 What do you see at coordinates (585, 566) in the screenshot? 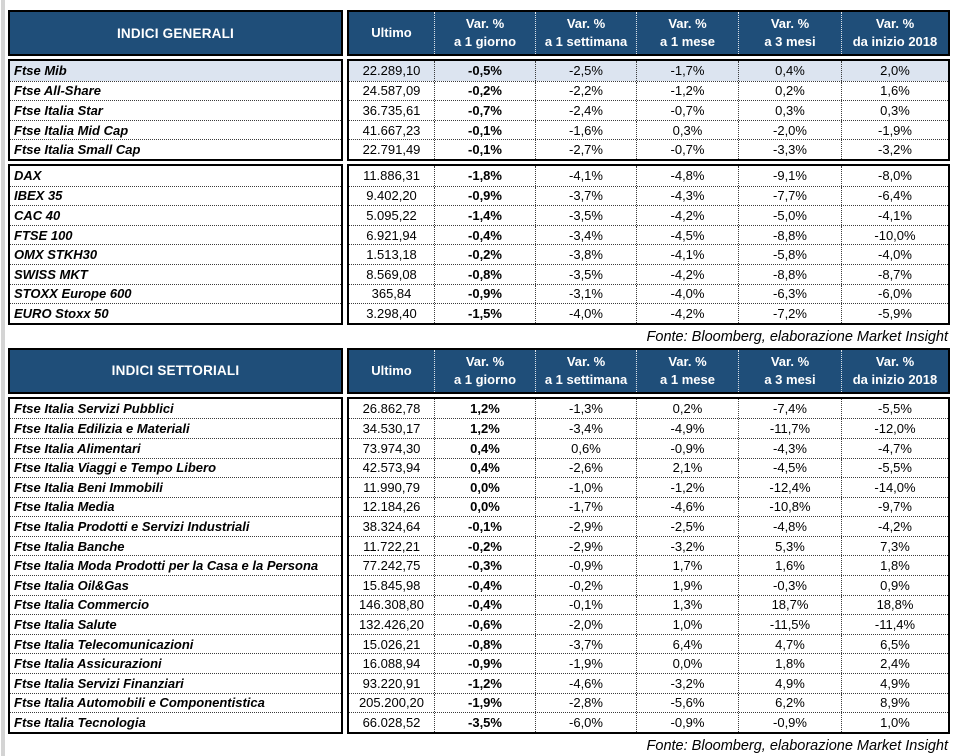
I see `cell-var-1-settimana: -0,9%` at bounding box center [585, 566].